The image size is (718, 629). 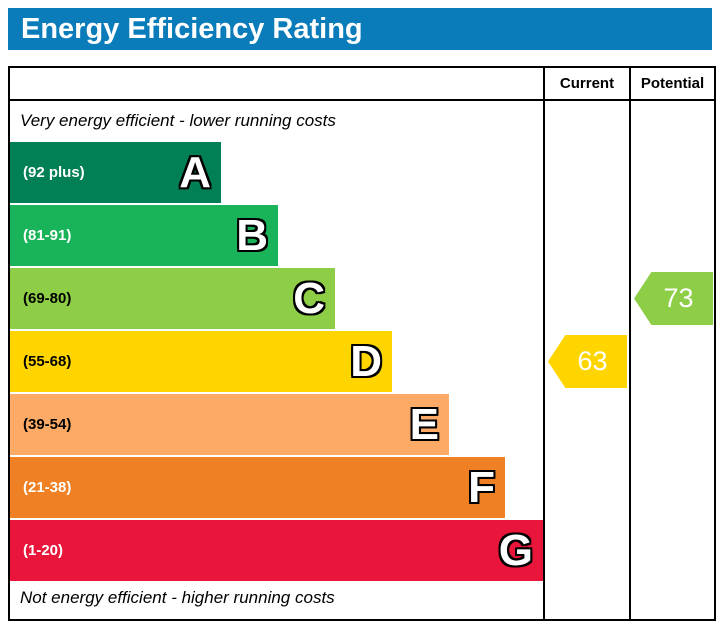 What do you see at coordinates (252, 235) in the screenshot?
I see `band-b-letter: B` at bounding box center [252, 235].